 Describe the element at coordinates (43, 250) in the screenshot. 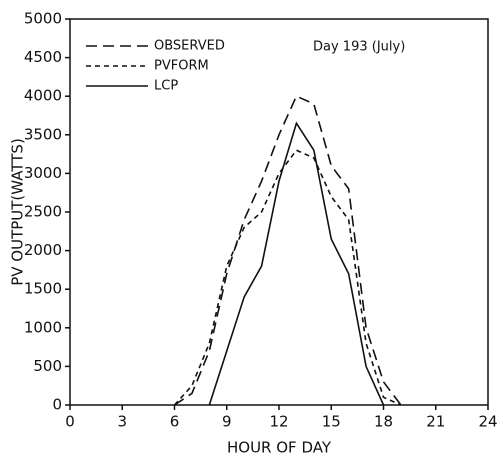

I see `y-tick-label: 2000` at that location.